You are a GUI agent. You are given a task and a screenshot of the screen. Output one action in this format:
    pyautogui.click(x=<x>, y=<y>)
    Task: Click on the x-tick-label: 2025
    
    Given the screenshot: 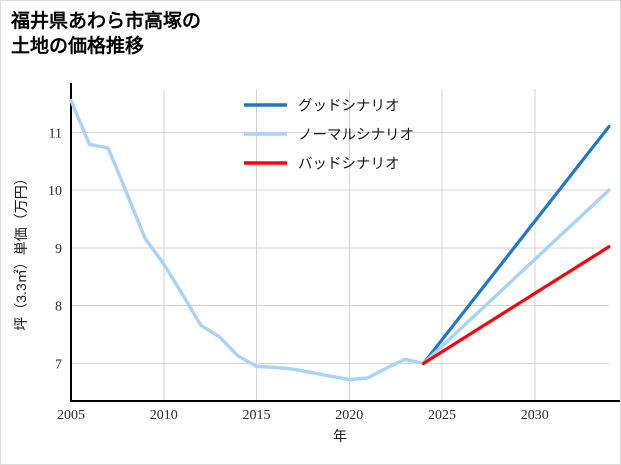 What is the action you would take?
    pyautogui.click(x=442, y=415)
    